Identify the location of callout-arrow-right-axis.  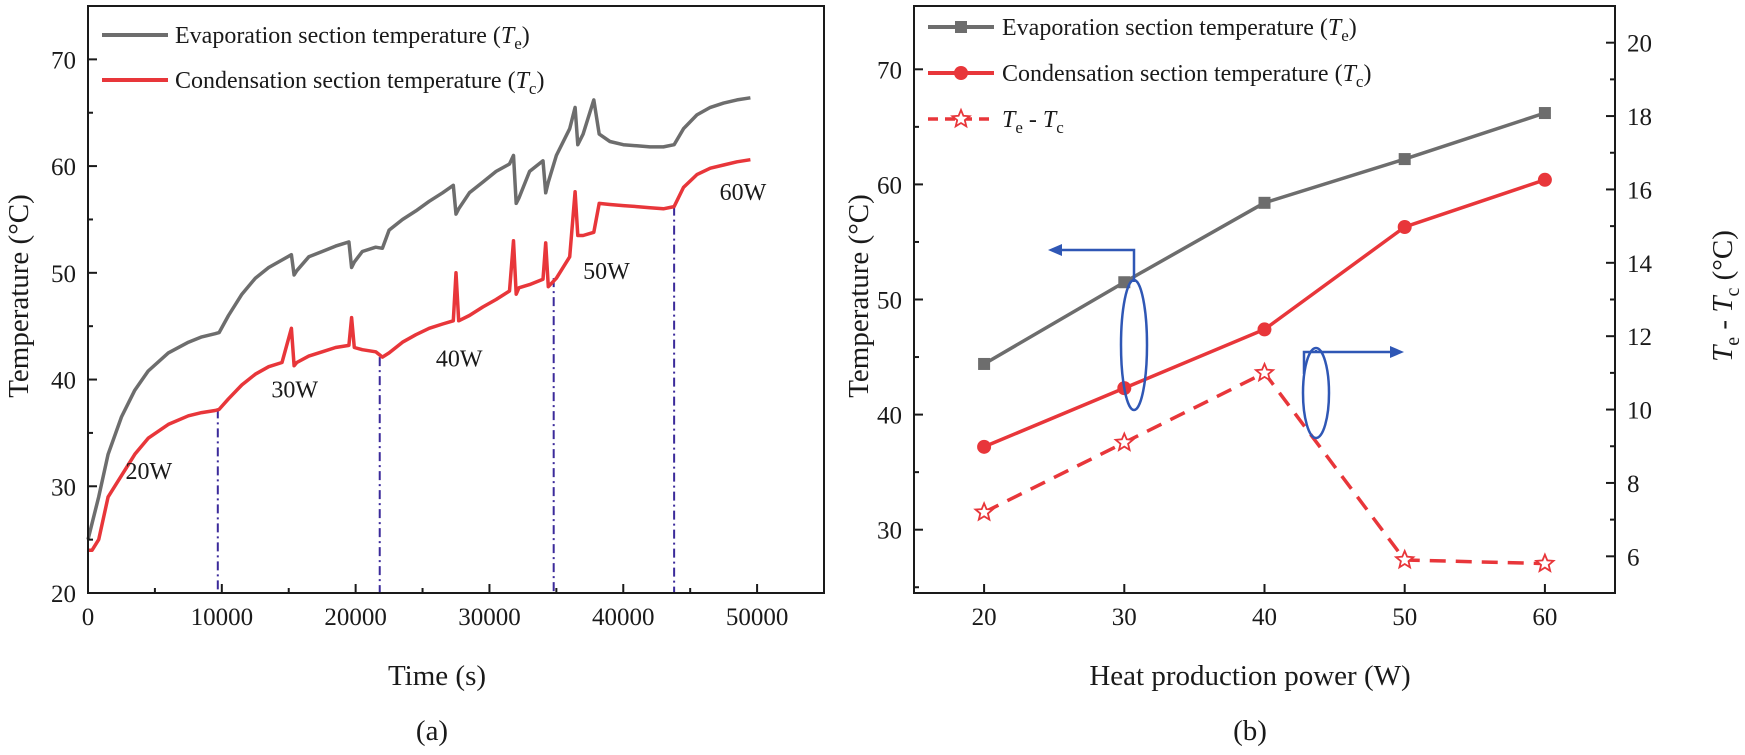
(1348, 362).